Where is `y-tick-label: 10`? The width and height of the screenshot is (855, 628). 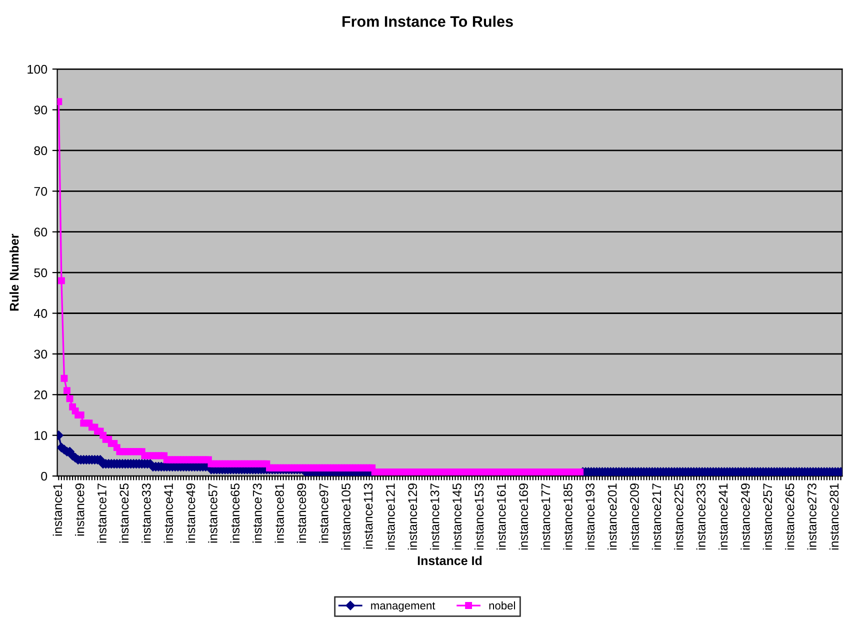 y-tick-label: 10 is located at coordinates (41, 435).